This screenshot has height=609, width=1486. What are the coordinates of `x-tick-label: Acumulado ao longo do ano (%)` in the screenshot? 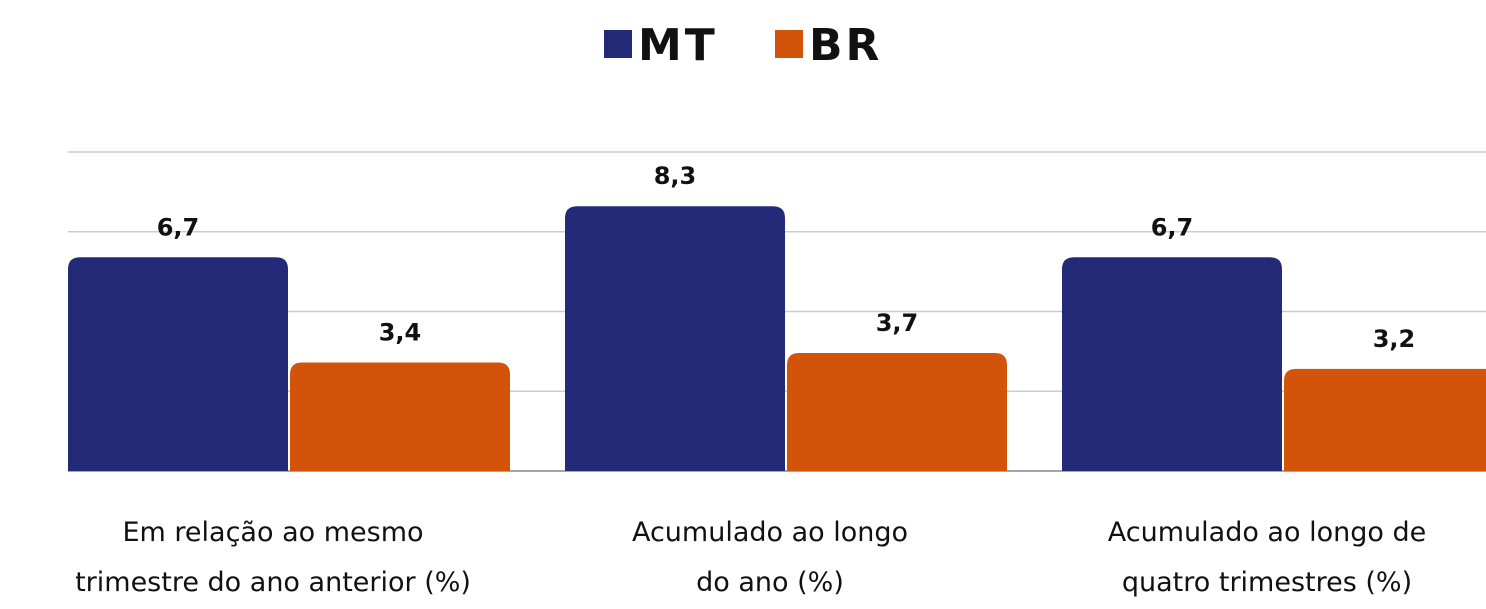 It's located at (770, 557).